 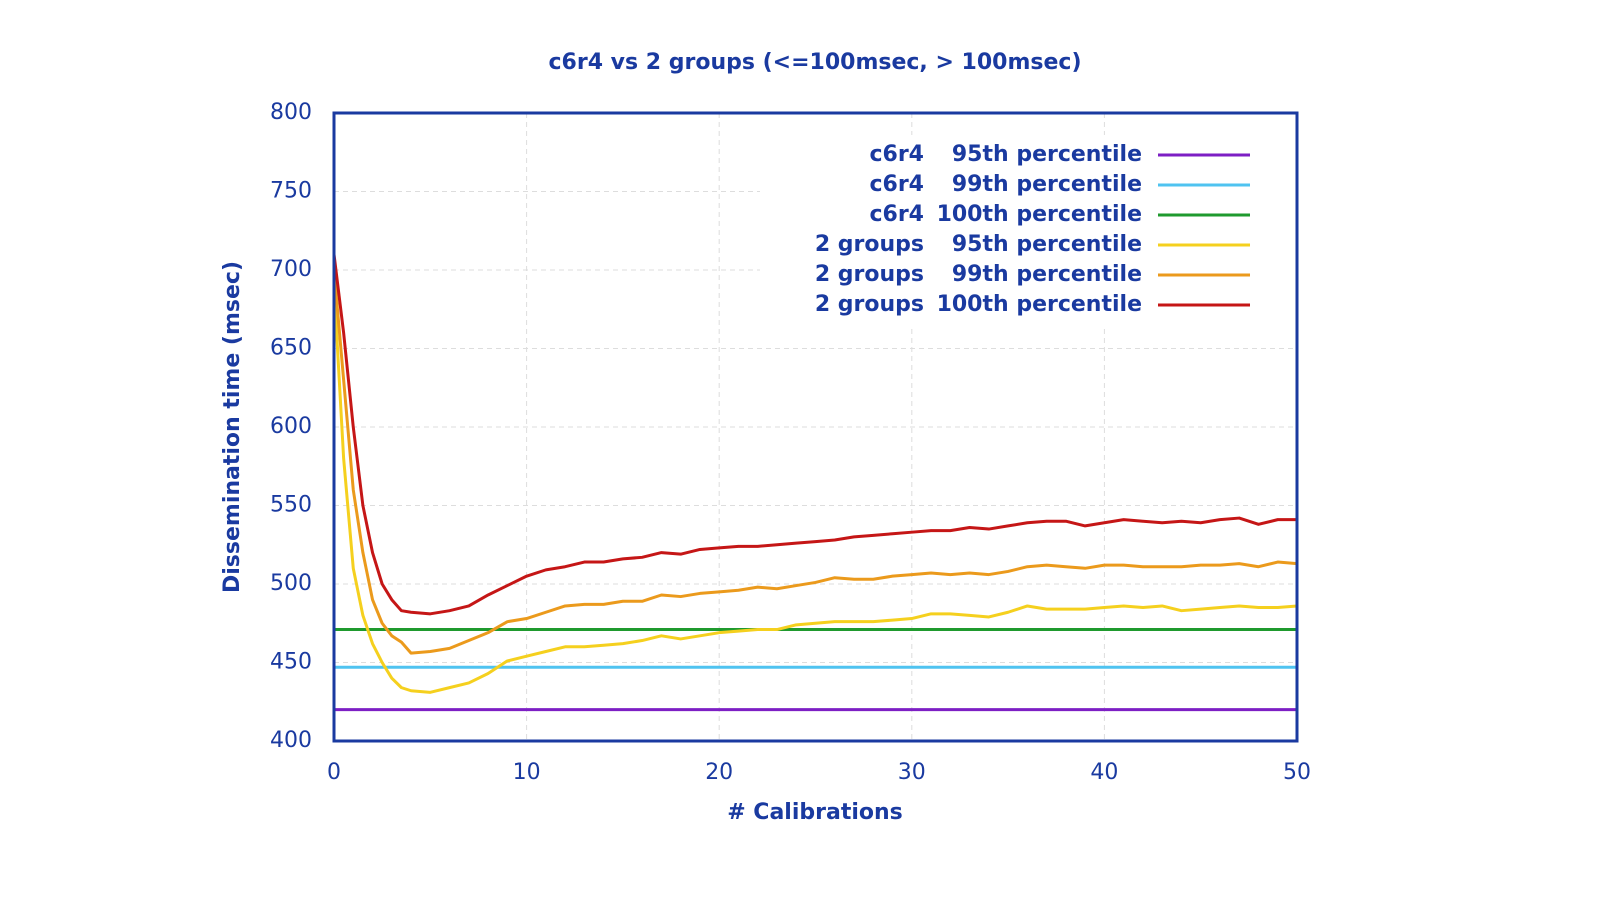 What do you see at coordinates (291, 348) in the screenshot?
I see `y-tick-label: 650` at bounding box center [291, 348].